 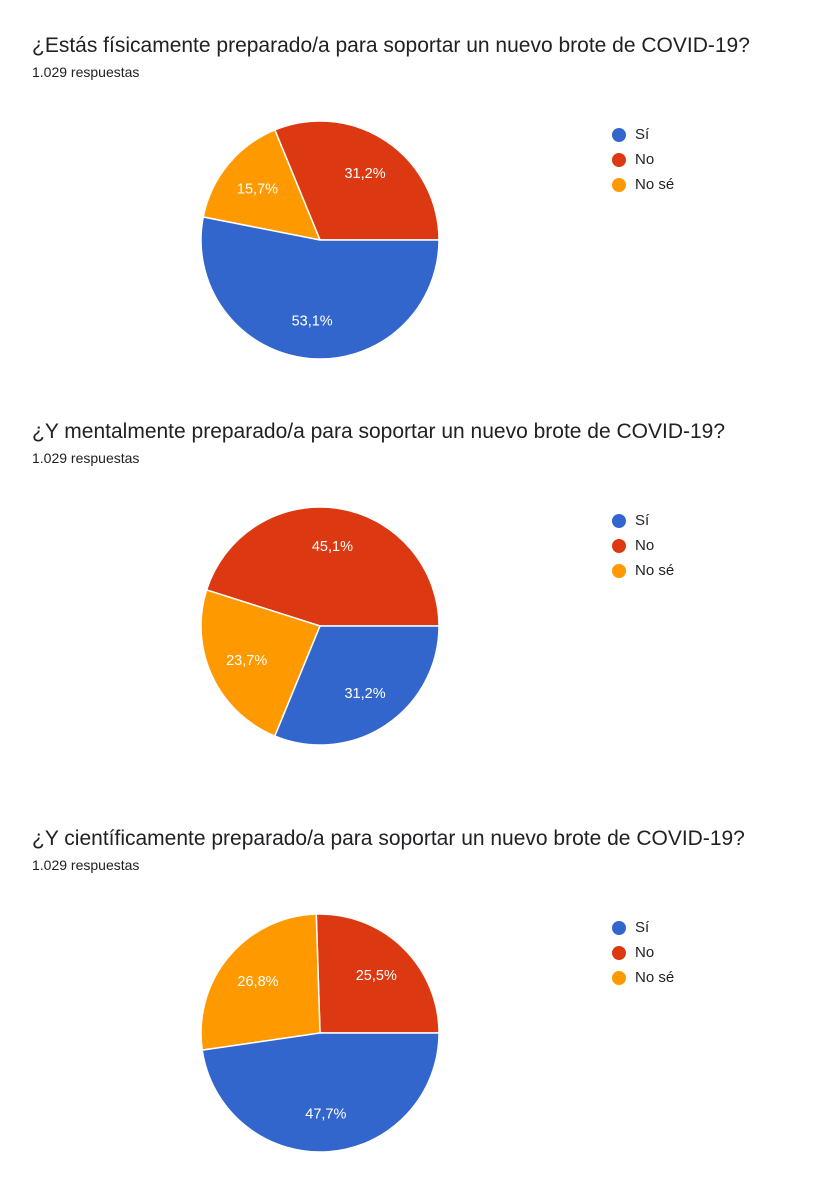 I want to click on slice-label-no: 25,5%, so click(x=376, y=976).